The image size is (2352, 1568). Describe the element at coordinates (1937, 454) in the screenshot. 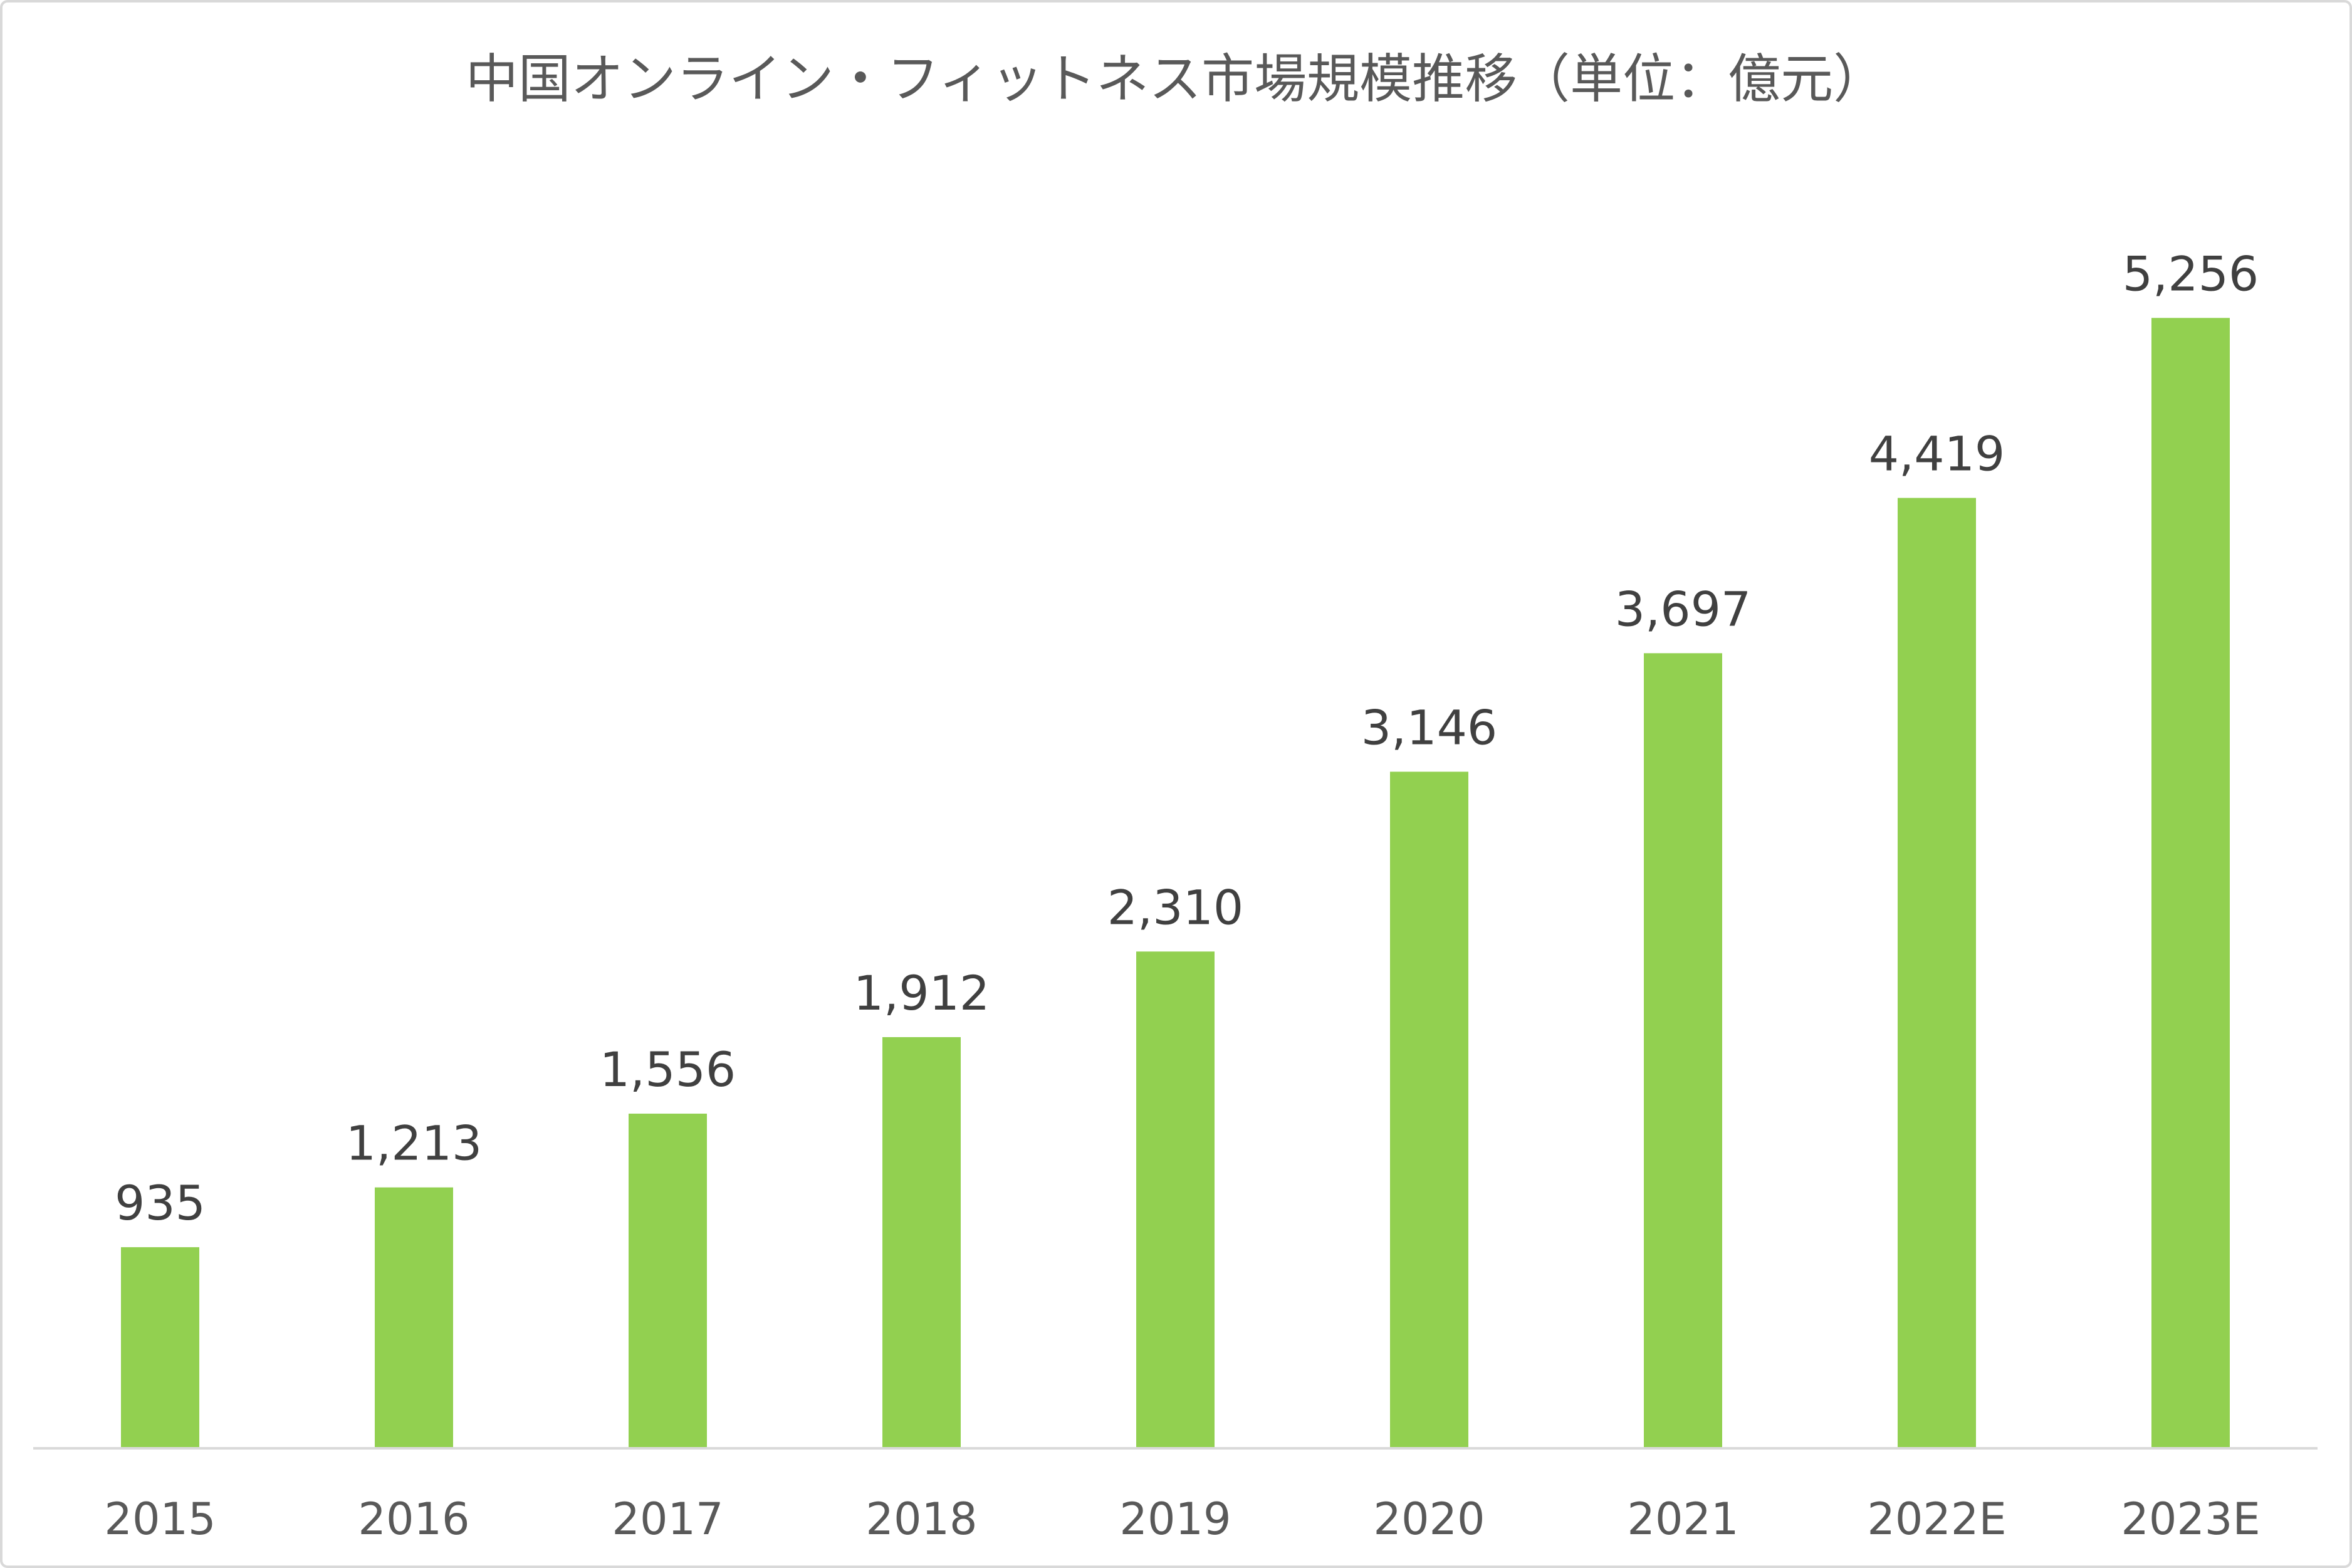

I see `data-label-2022e: 4,419` at that location.